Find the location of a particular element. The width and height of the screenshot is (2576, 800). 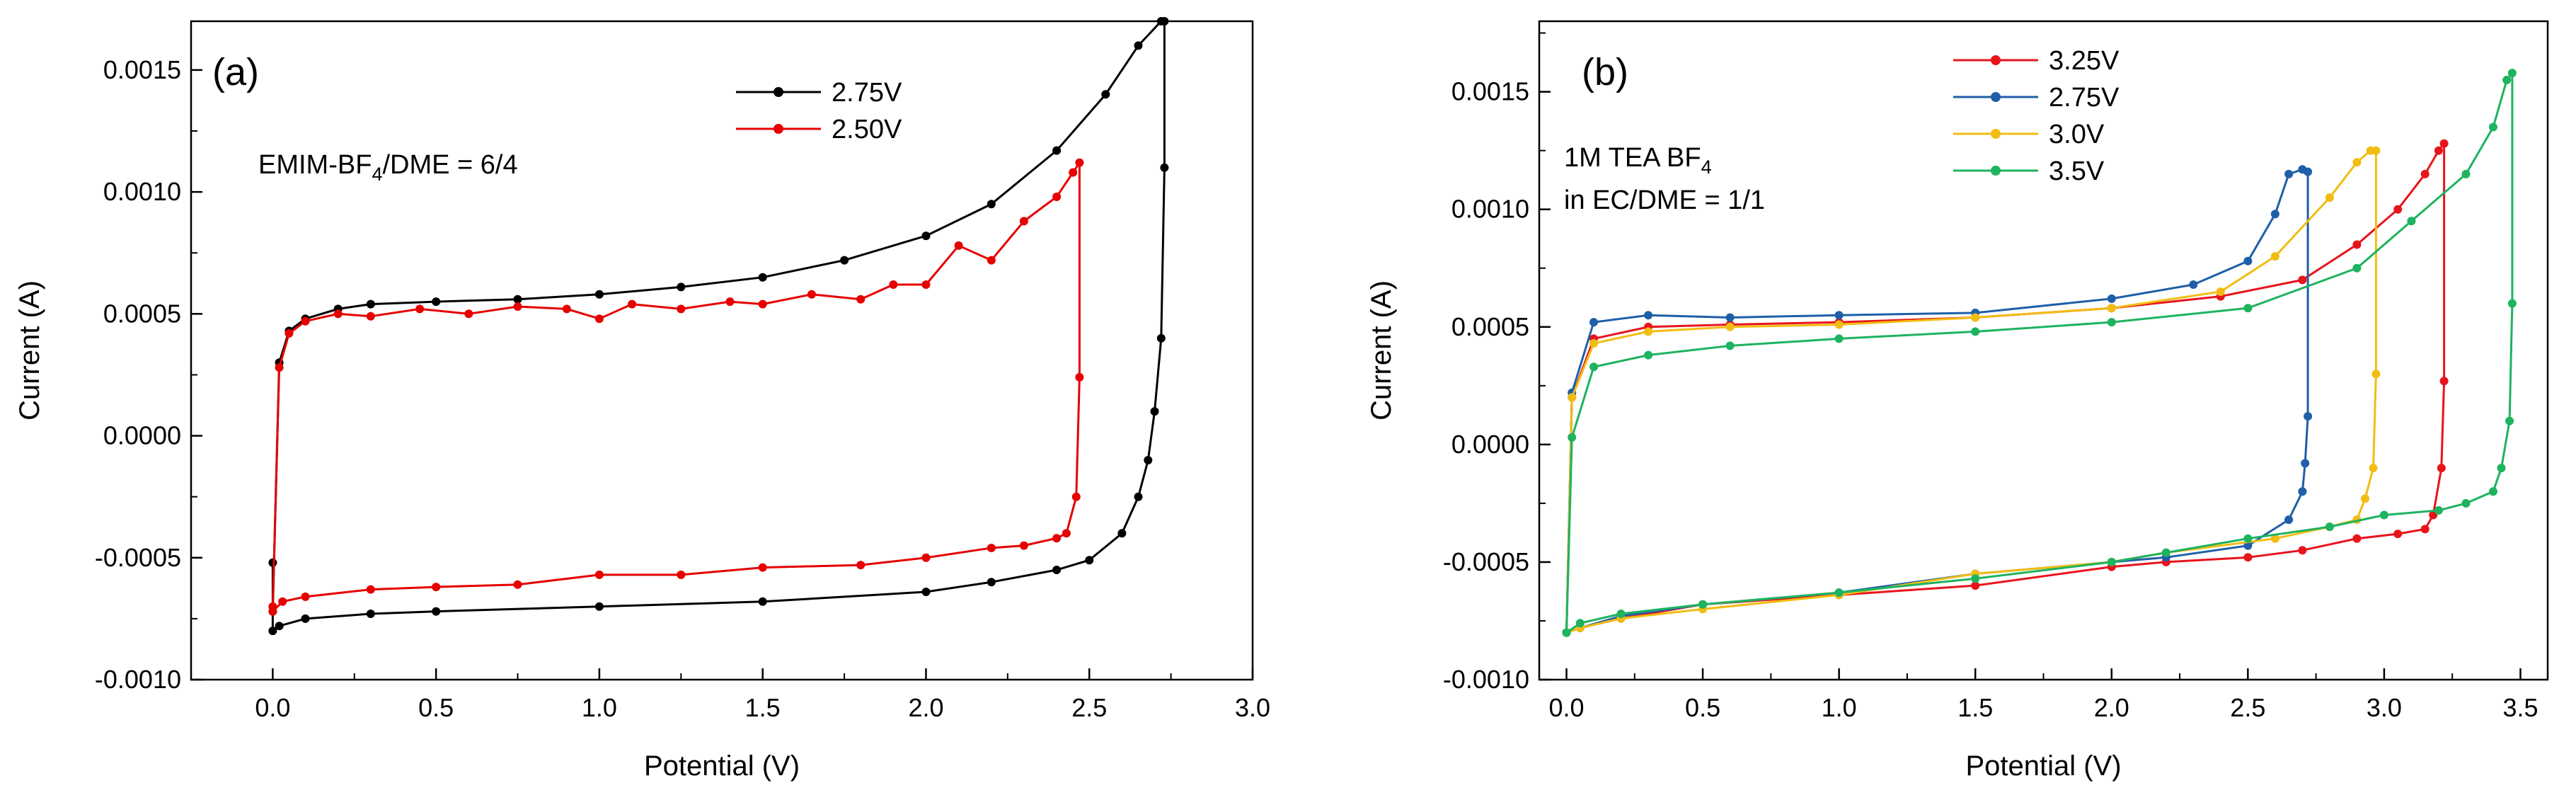

legend-entry: 2.50V is located at coordinates (819, 129).